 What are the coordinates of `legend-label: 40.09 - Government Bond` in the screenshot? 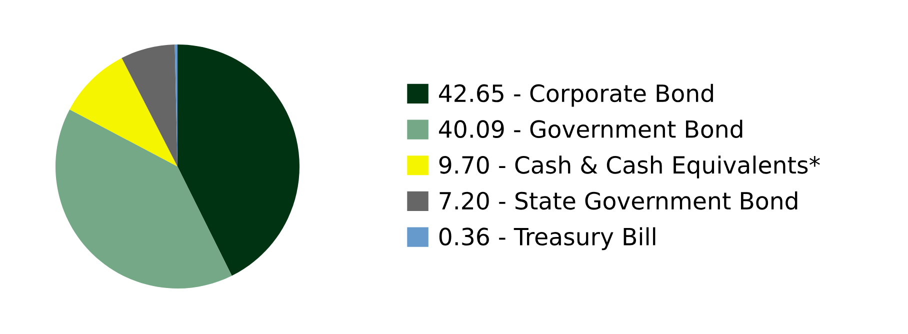 It's located at (590, 129).